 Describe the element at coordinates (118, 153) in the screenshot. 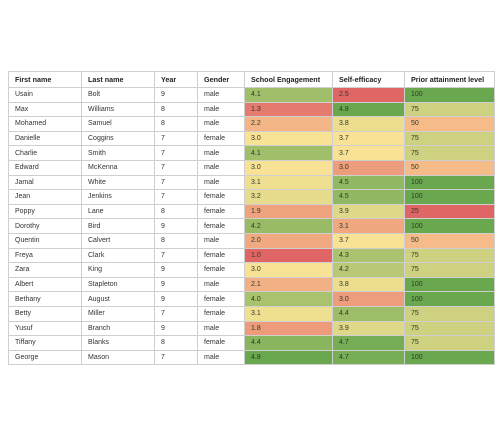

I see `last-name-cell: Smith` at that location.